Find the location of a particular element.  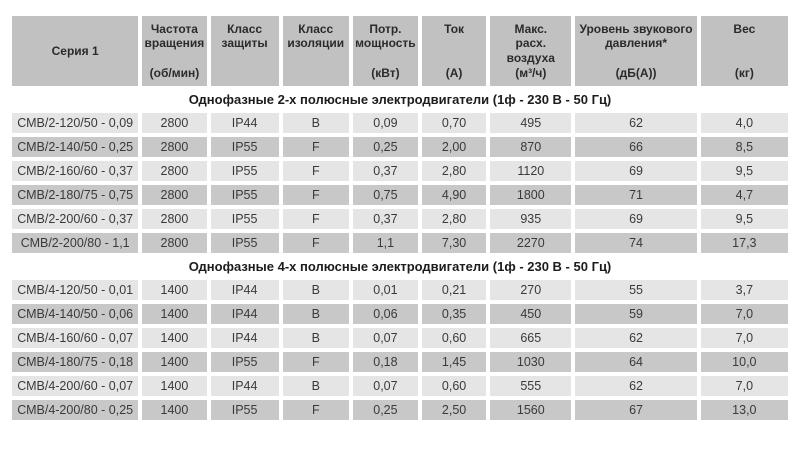

value-cell: 450 is located at coordinates (531, 314).